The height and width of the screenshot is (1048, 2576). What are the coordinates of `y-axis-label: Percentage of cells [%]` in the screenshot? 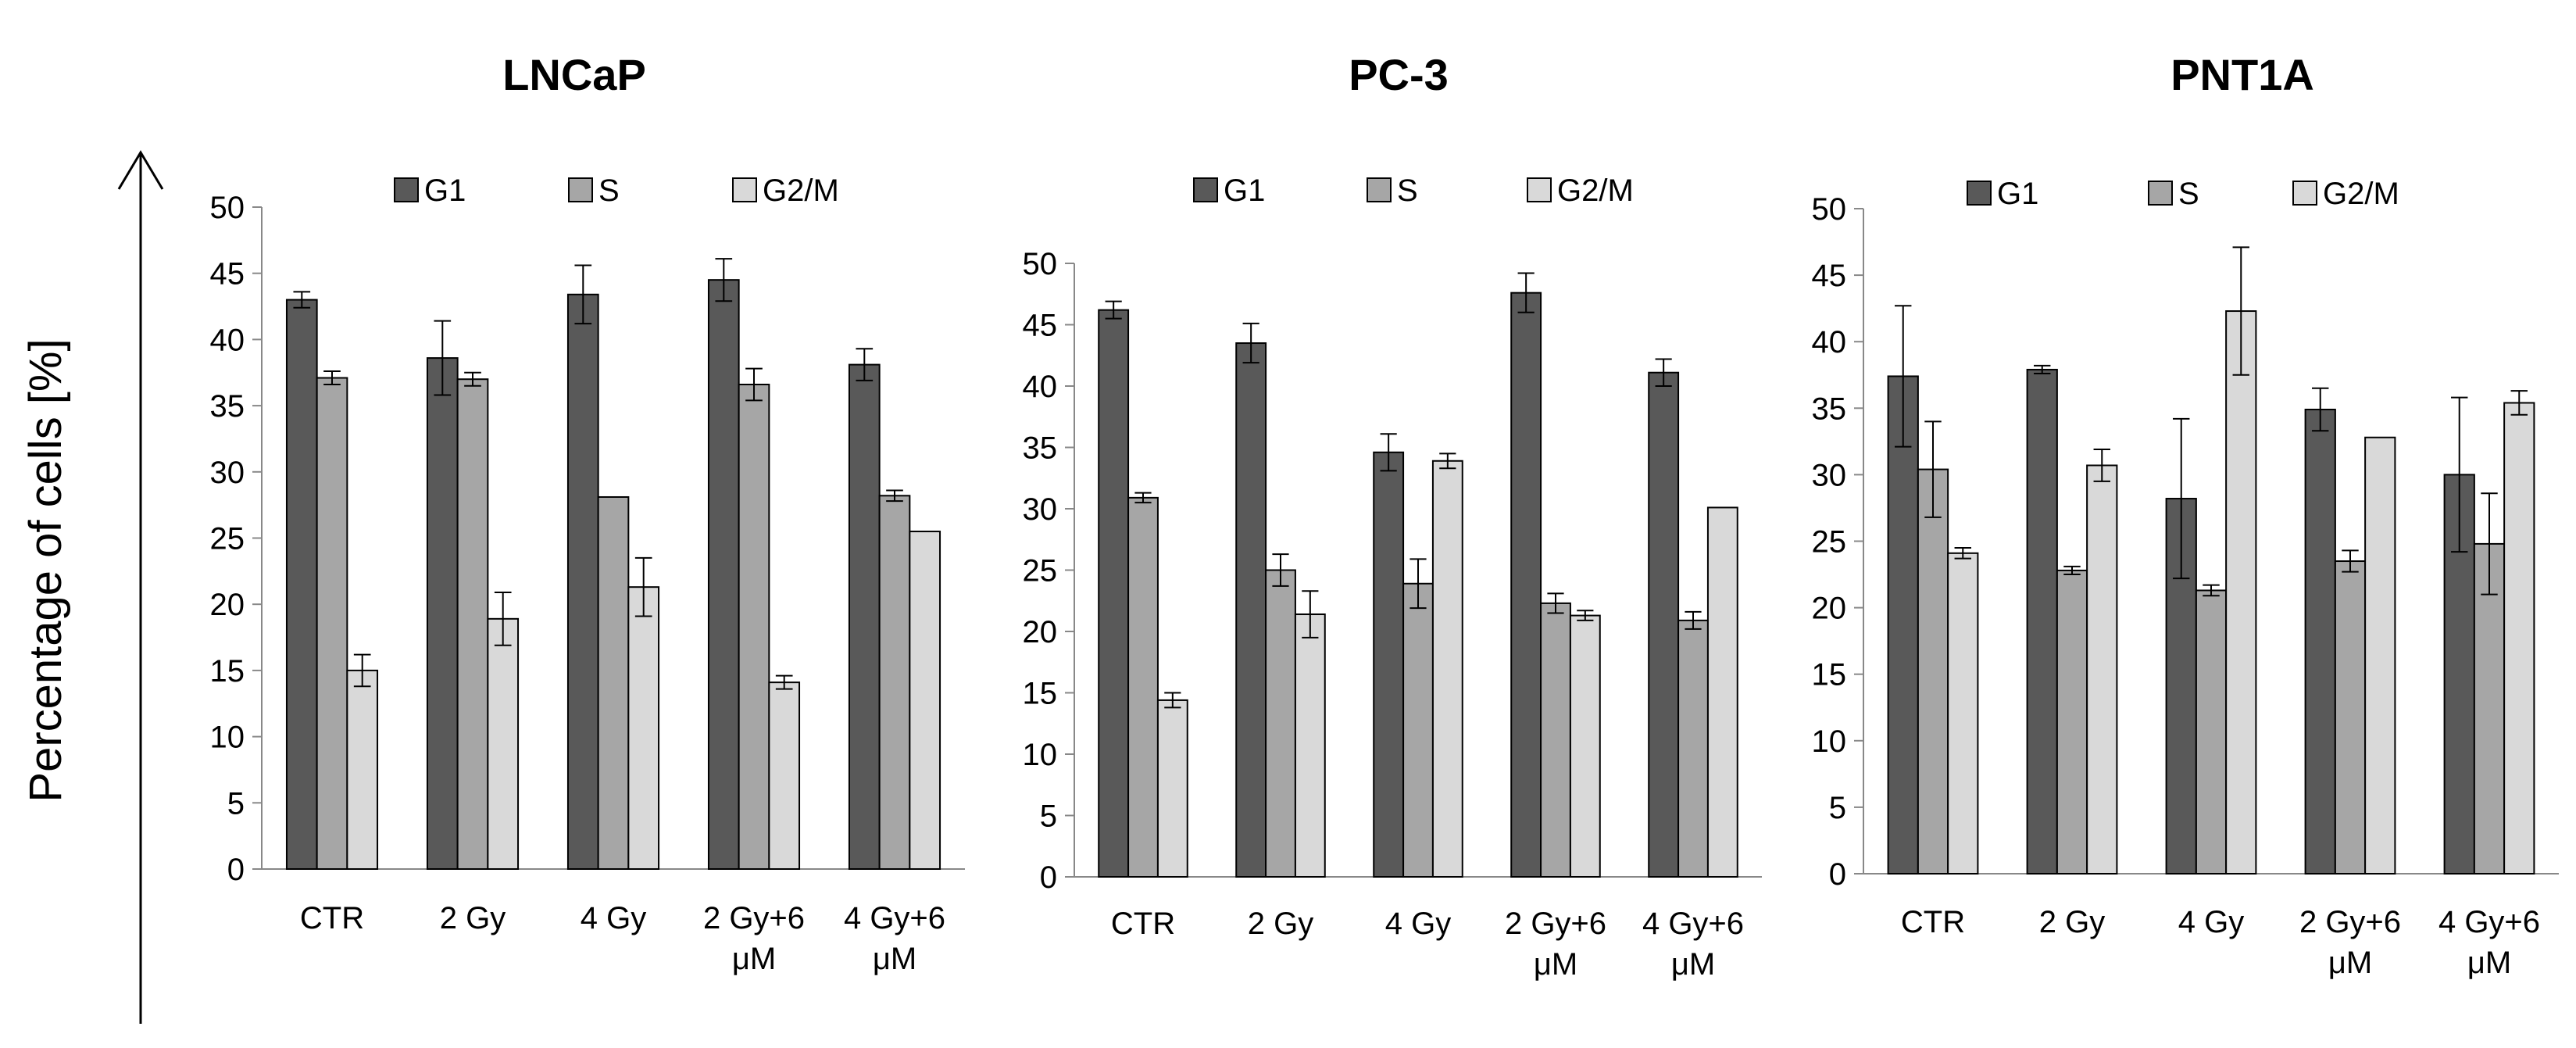 It's located at (46, 570).